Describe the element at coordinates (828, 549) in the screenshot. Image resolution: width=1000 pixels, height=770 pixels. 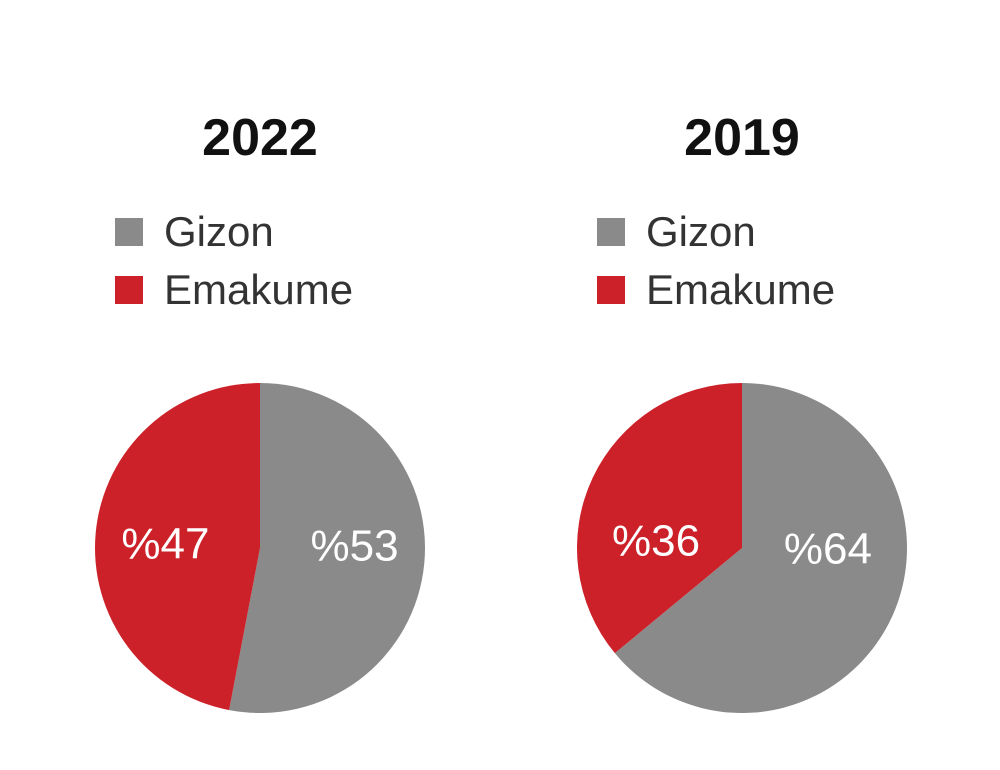
I see `slice-label-gizon: %64` at that location.